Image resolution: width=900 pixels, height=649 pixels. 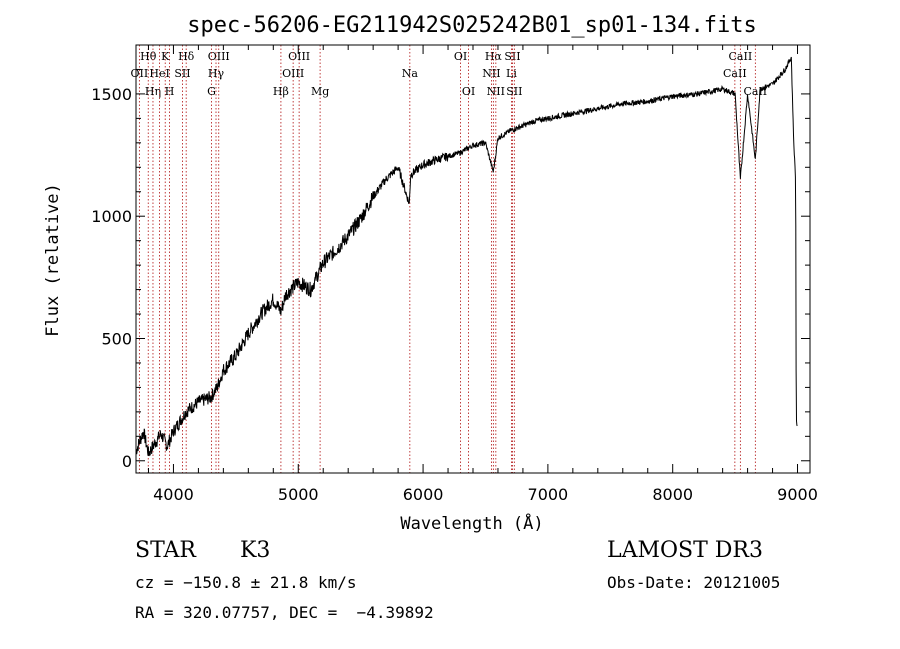 I want to click on y-tick-label-1: 500, so click(x=116, y=338).